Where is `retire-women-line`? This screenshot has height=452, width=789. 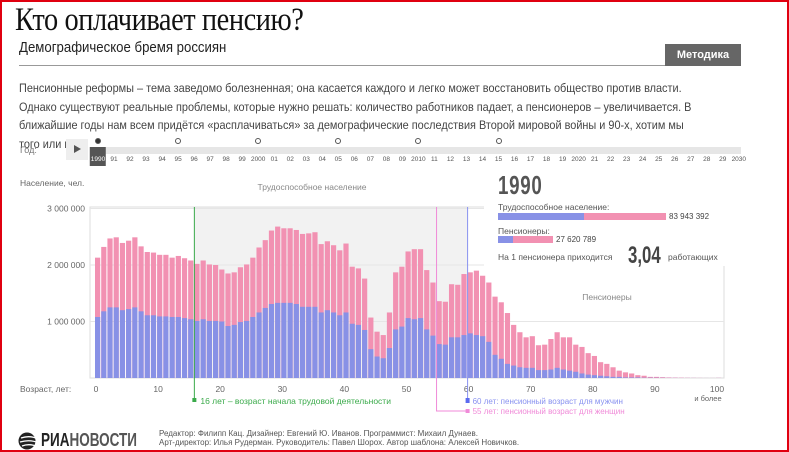
retire-women-line is located at coordinates (452, 309).